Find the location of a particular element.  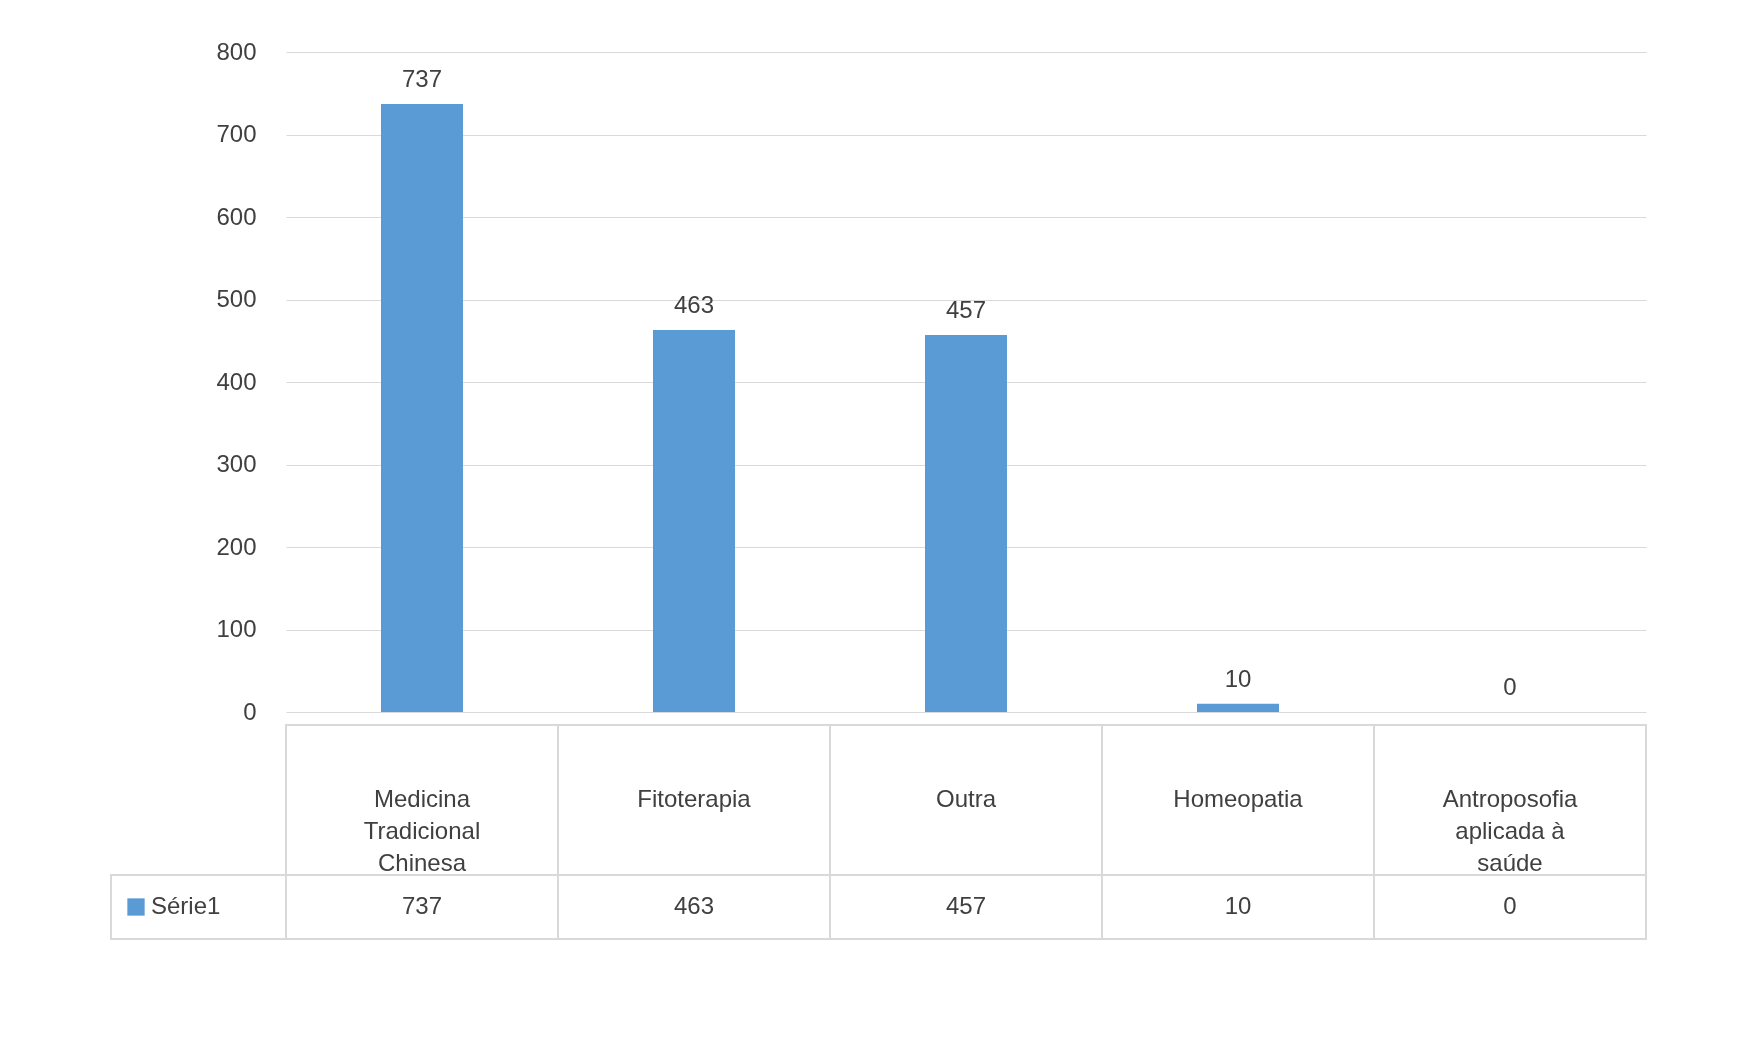

y-tick-label: 700 is located at coordinates (236, 133).